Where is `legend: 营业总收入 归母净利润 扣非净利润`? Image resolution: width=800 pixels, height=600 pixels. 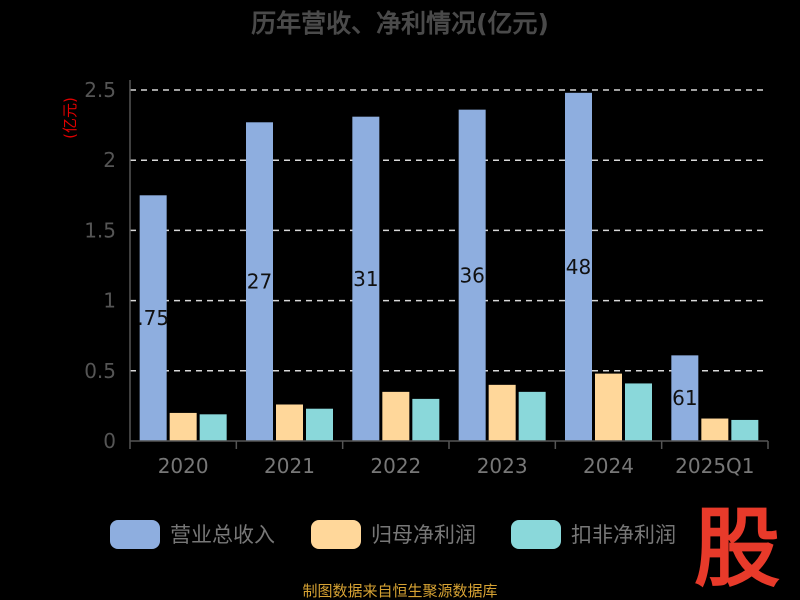
legend: 营业总收入 归母净利润 扣非净利润 is located at coordinates (393, 534).